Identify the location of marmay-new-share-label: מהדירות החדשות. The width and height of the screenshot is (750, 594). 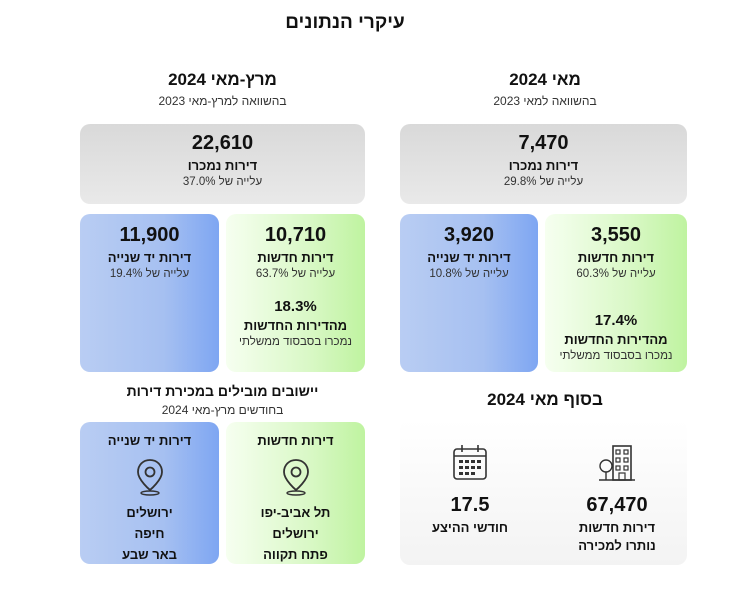
(295, 325).